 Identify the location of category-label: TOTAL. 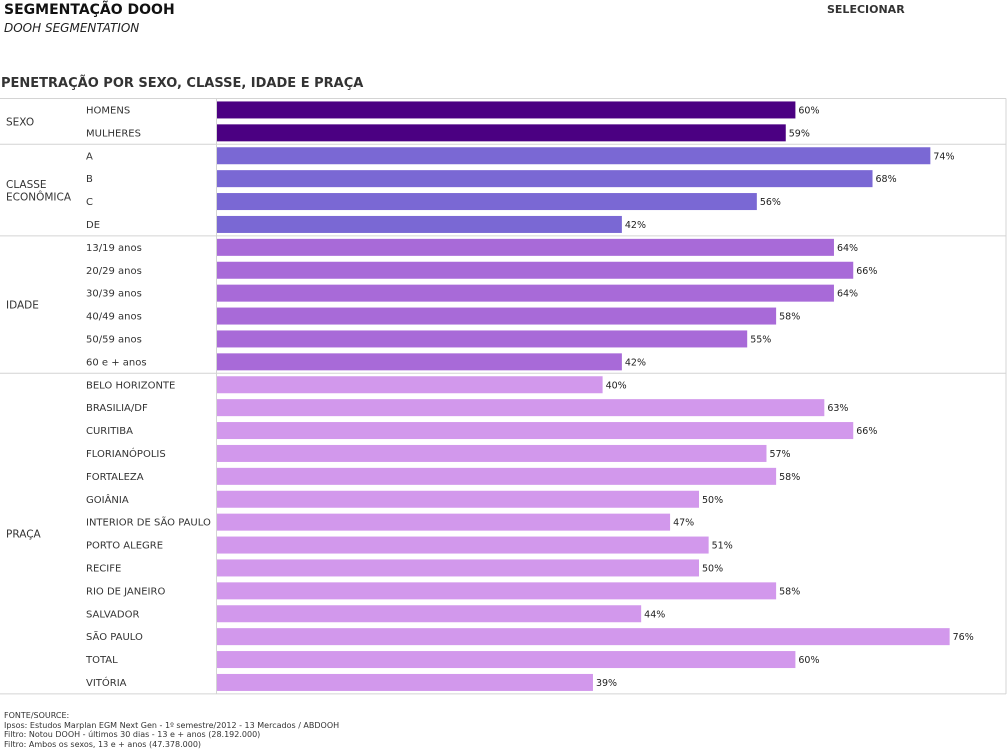
(101, 660).